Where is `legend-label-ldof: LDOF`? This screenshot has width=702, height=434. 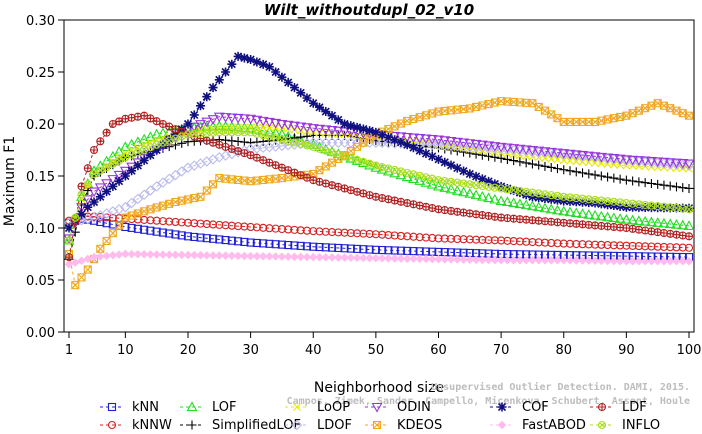
legend-label-ldof: LDOF is located at coordinates (334, 425).